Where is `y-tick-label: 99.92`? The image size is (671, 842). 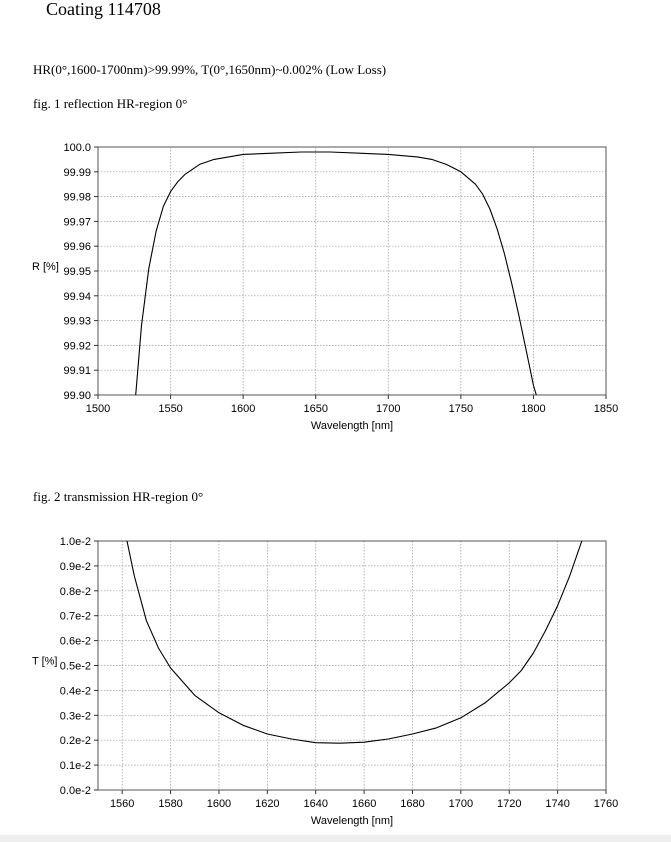
y-tick-label: 99.92 is located at coordinates (77, 346).